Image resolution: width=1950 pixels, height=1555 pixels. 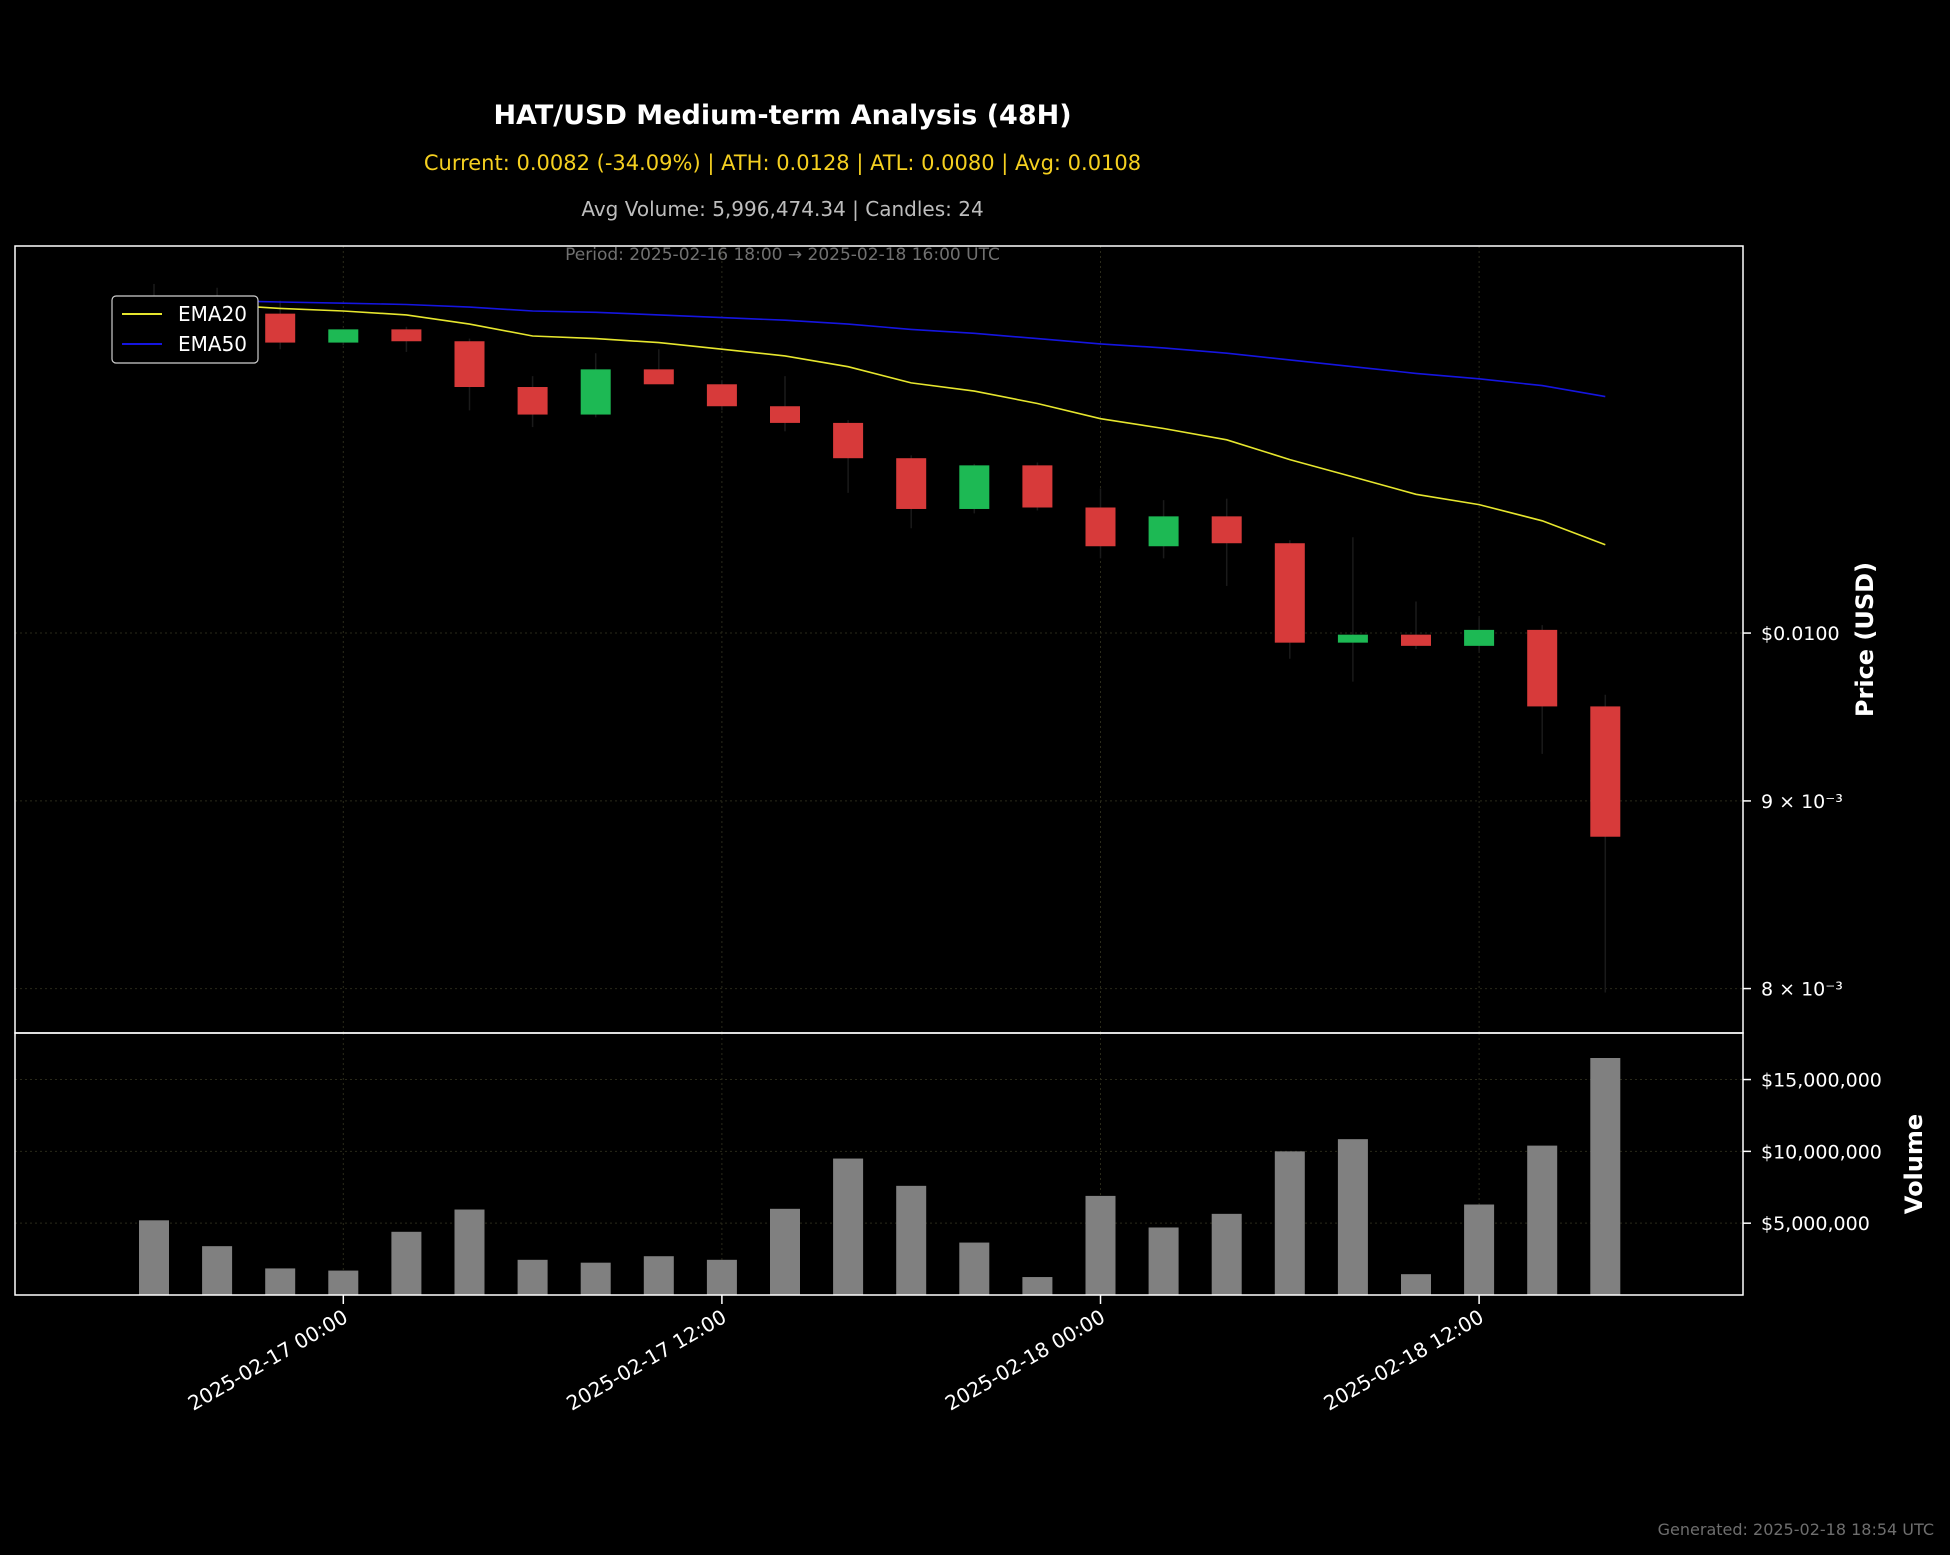 I want to click on ema-line-ema20, so click(x=879, y=424).